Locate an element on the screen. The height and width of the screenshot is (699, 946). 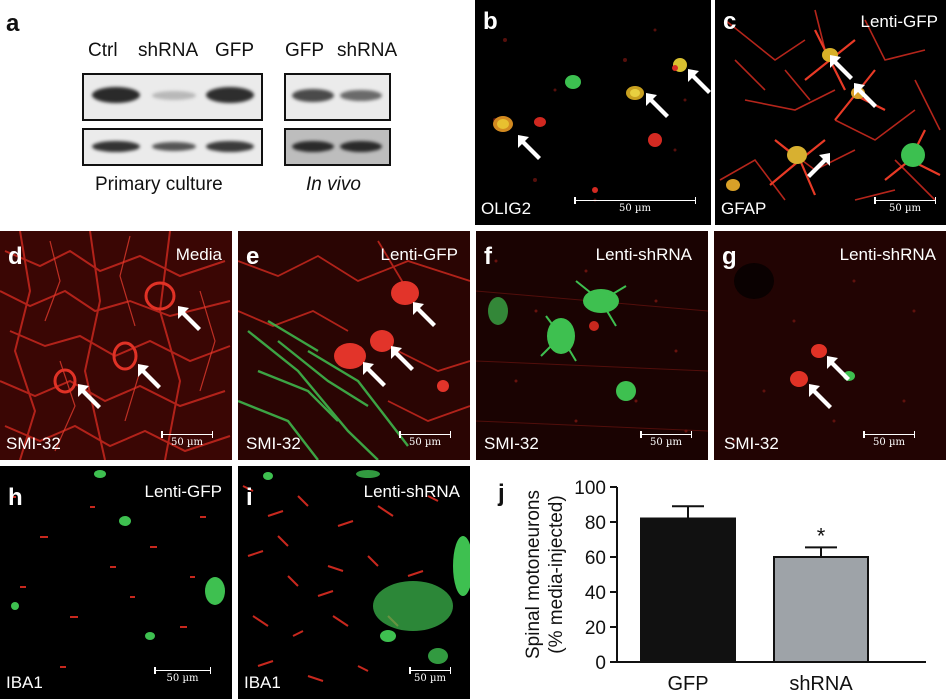
panel-letter-h: h is located at coordinates (15, 497).